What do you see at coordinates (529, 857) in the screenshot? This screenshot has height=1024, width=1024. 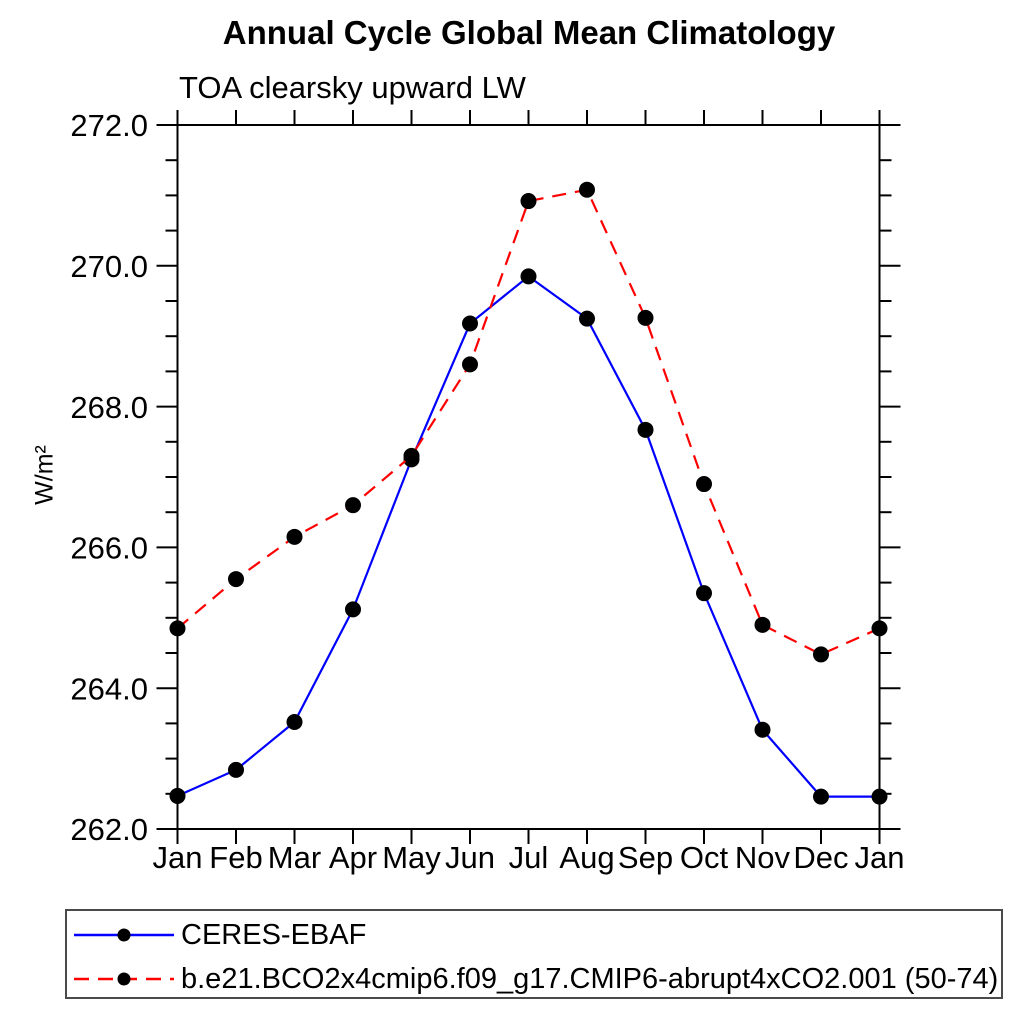 I see `x-tick-label: Jul` at bounding box center [529, 857].